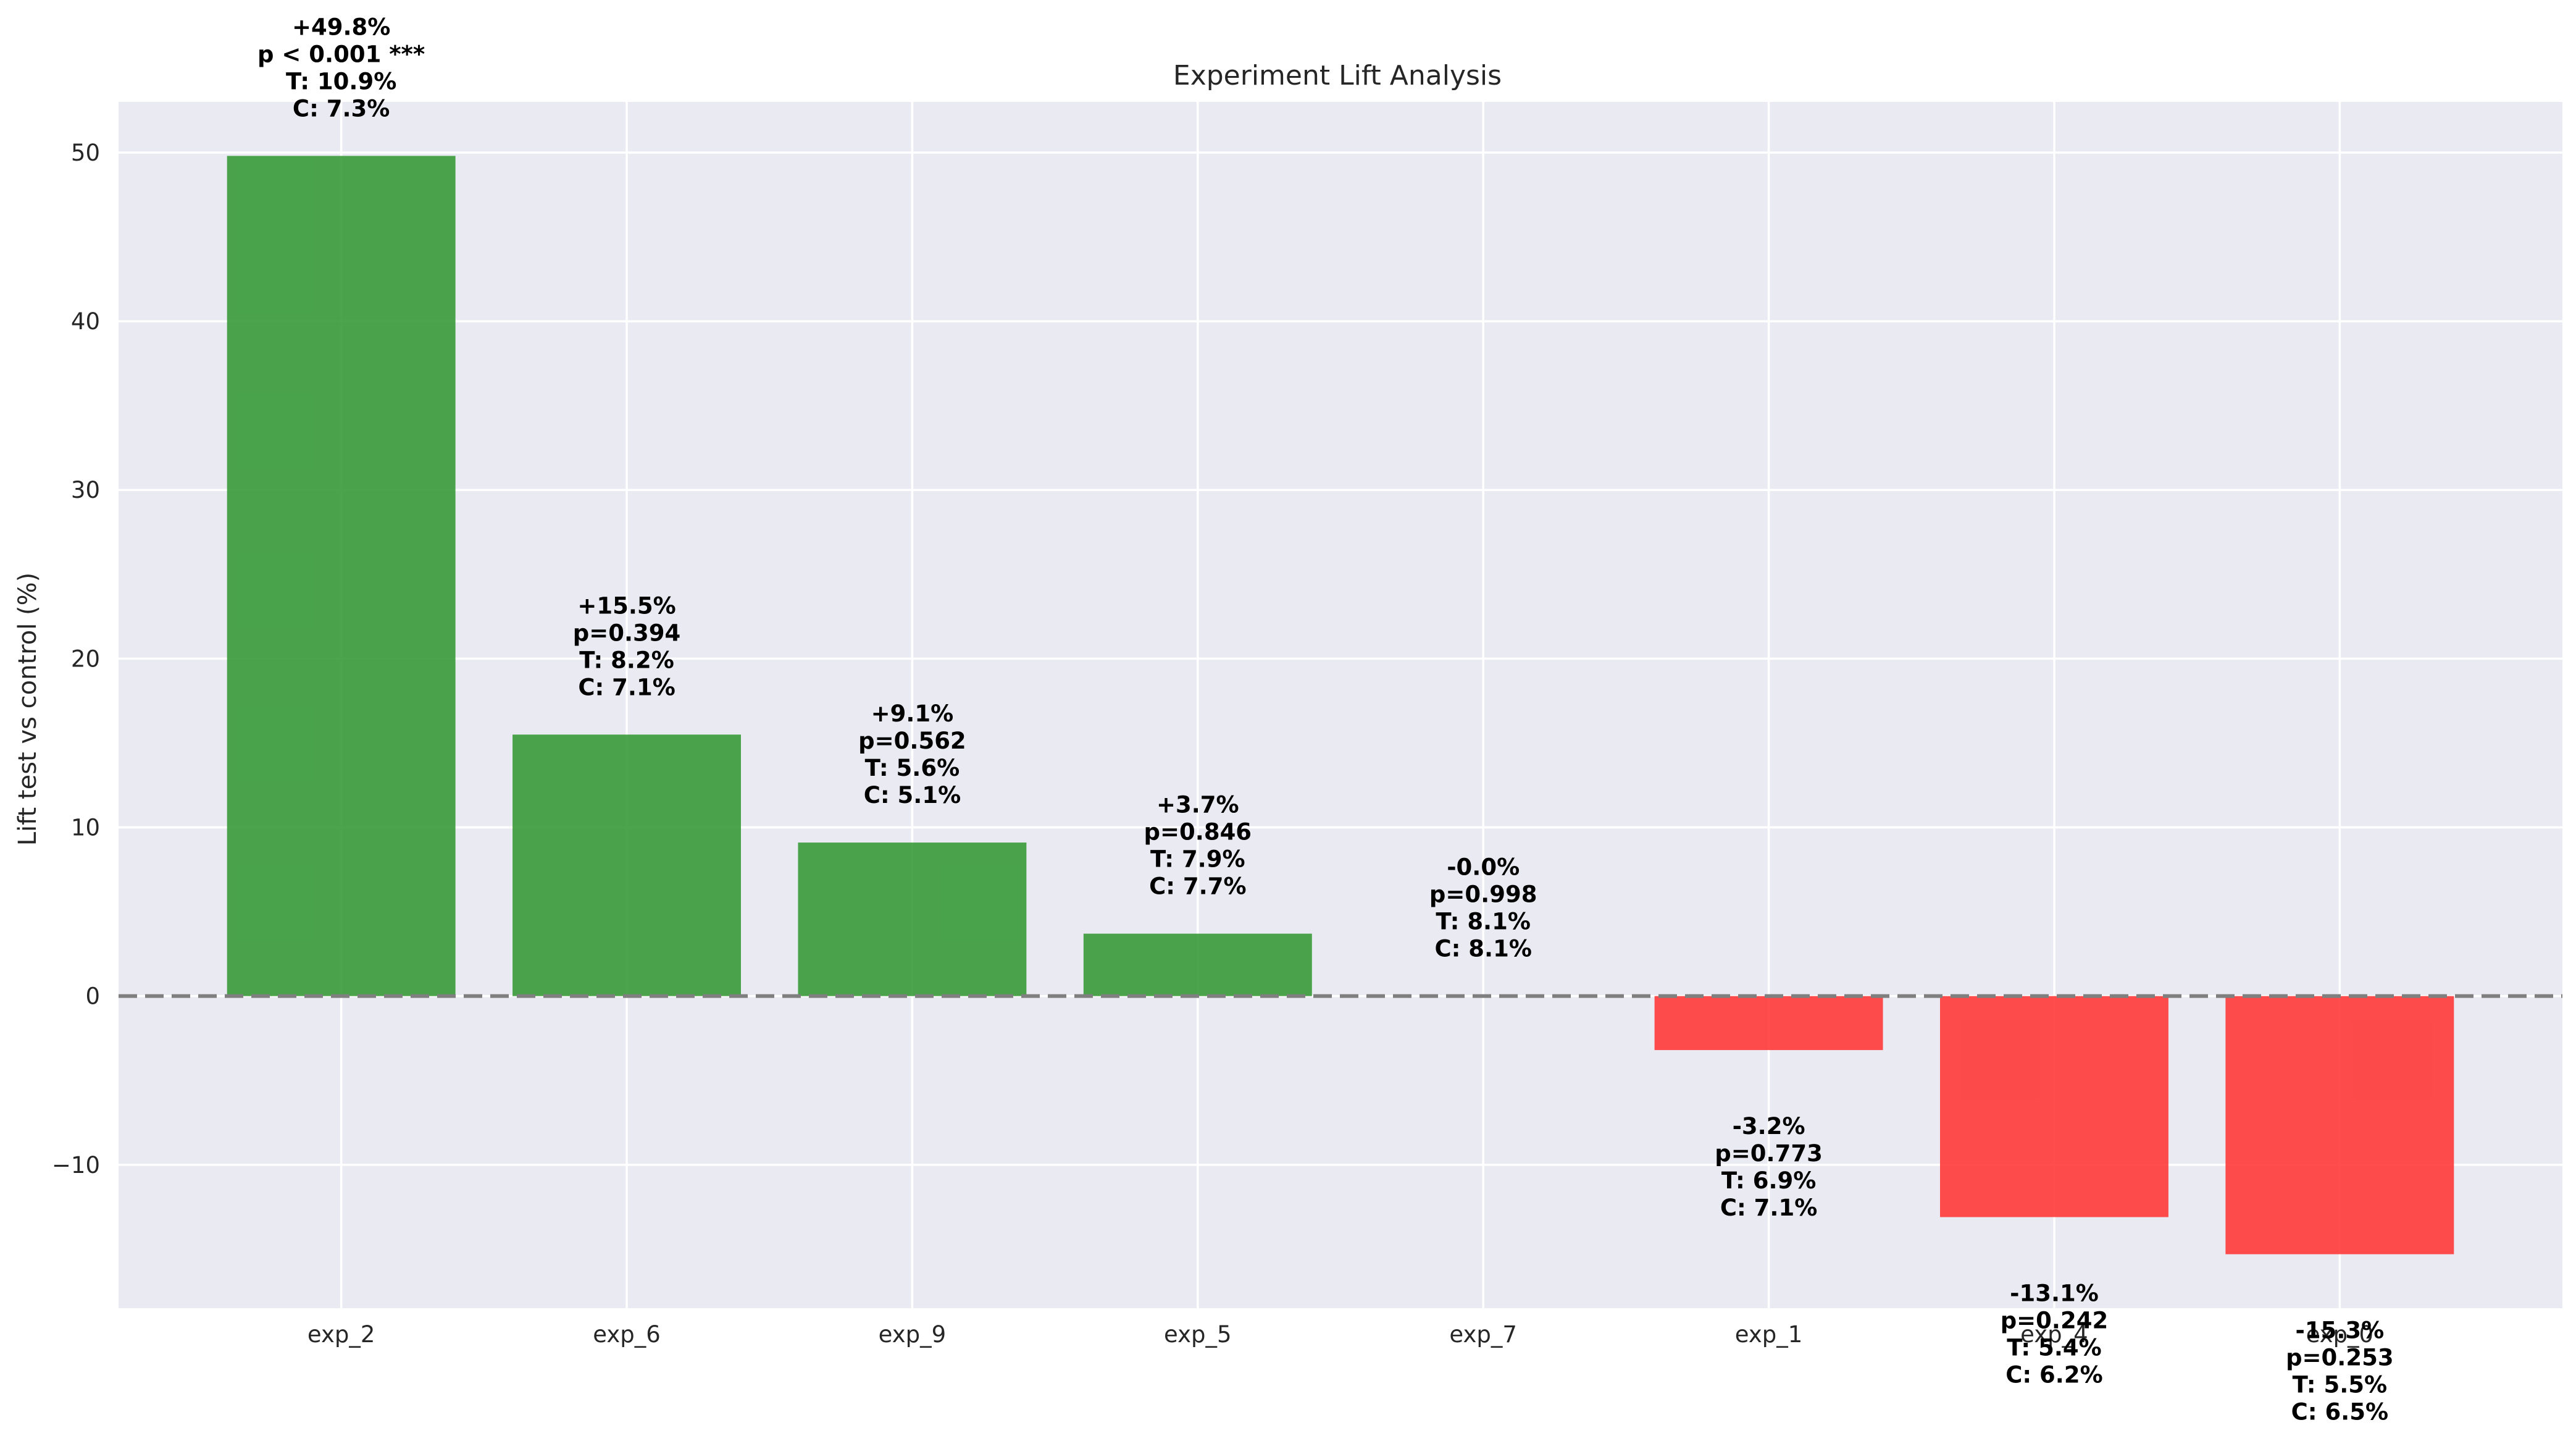 Image resolution: width=2576 pixels, height=1441 pixels. What do you see at coordinates (342, 108) in the screenshot?
I see `annotation-line: C: 7.3%` at bounding box center [342, 108].